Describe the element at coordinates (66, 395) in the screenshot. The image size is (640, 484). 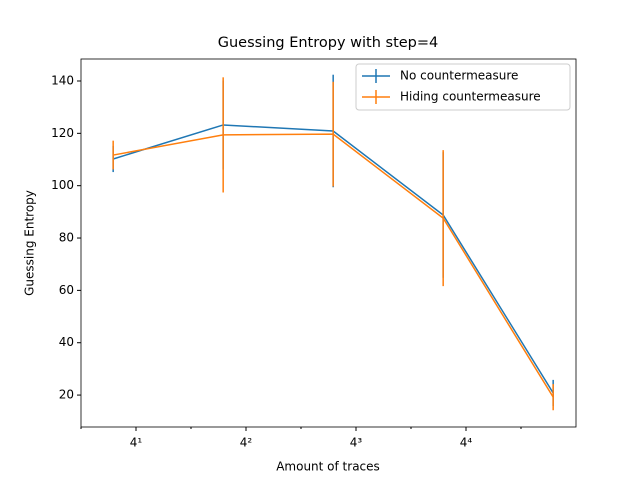
I see `y-tick-label: 20` at that location.